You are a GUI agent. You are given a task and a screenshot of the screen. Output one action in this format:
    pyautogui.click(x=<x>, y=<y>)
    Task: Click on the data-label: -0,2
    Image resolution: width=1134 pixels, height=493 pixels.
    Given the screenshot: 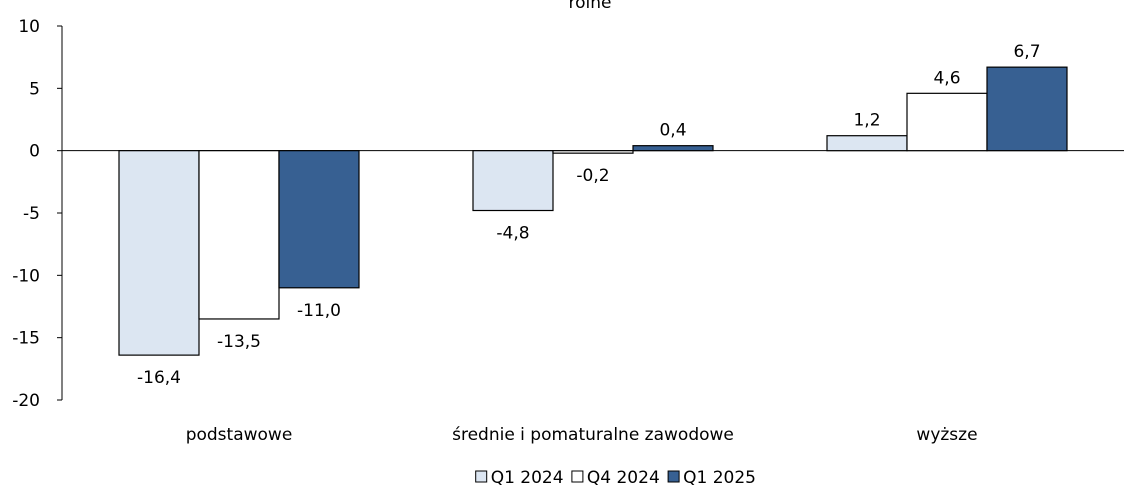 What is the action you would take?
    pyautogui.click(x=592, y=176)
    